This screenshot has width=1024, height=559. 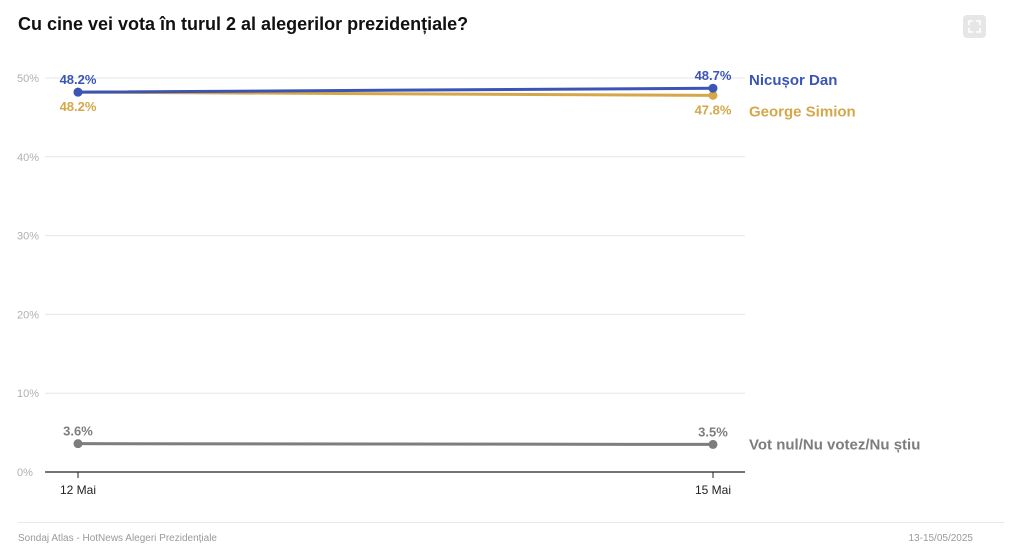 What do you see at coordinates (511, 522) in the screenshot?
I see `footer-divider` at bounding box center [511, 522].